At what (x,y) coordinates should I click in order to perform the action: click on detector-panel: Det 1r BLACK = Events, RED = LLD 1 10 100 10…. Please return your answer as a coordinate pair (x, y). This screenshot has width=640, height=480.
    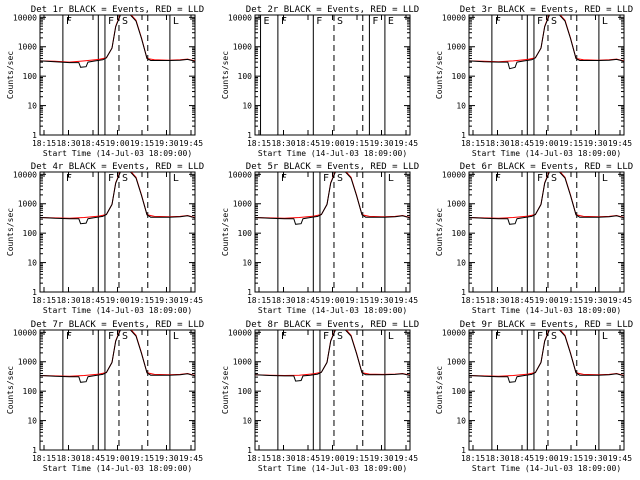
    Looking at the image, I should click on (105, 81).